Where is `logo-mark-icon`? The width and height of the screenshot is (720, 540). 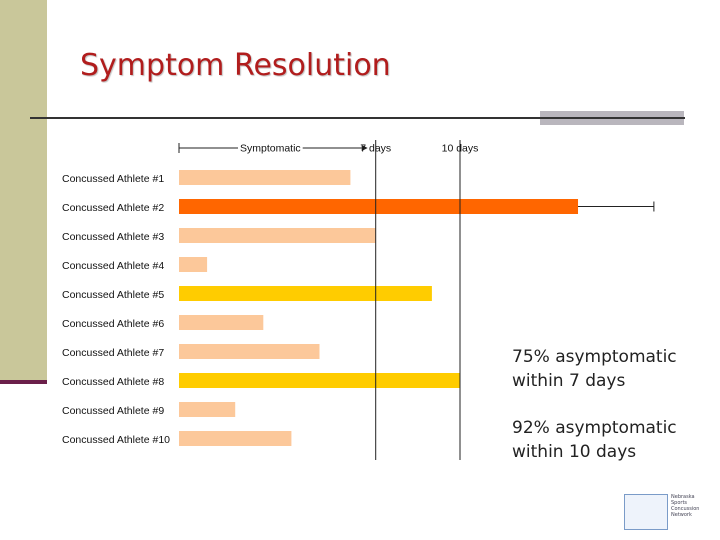 logo-mark-icon is located at coordinates (646, 512).